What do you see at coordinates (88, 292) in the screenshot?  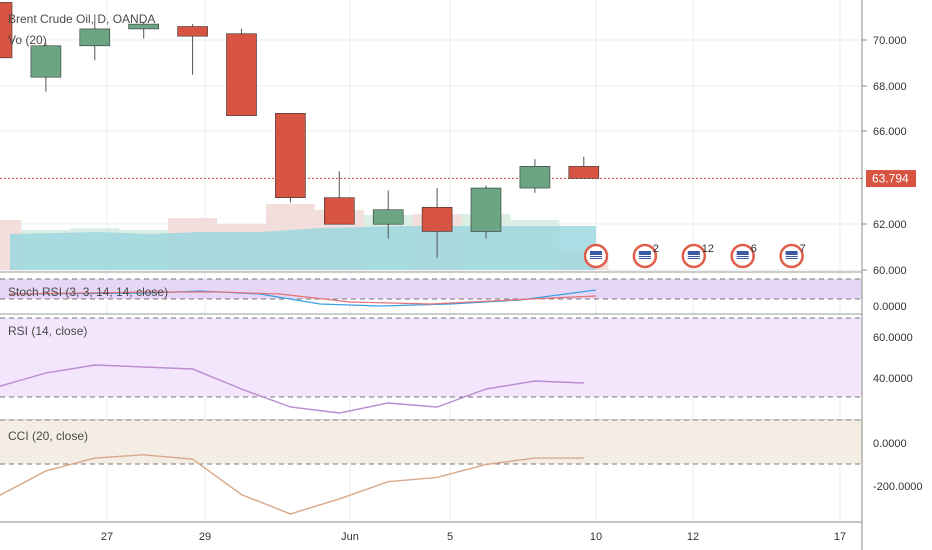 I see `indicator-title: Stoch RSI (3, 3, 14, 14, close)` at bounding box center [88, 292].